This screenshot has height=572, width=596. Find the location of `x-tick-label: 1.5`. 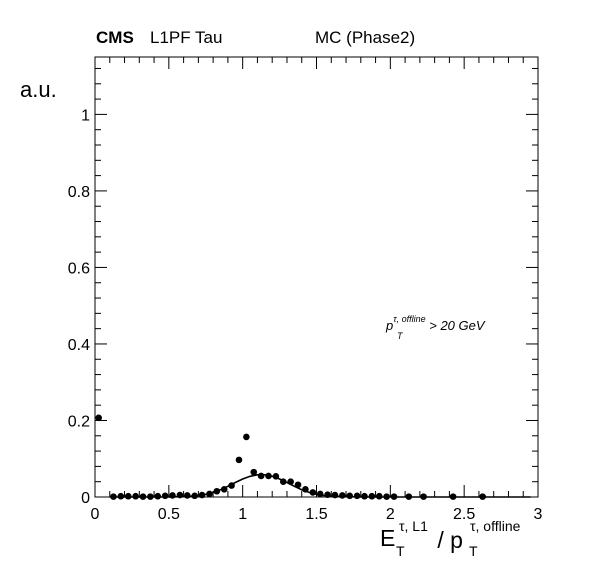

x-tick-label: 1.5 is located at coordinates (316, 514).